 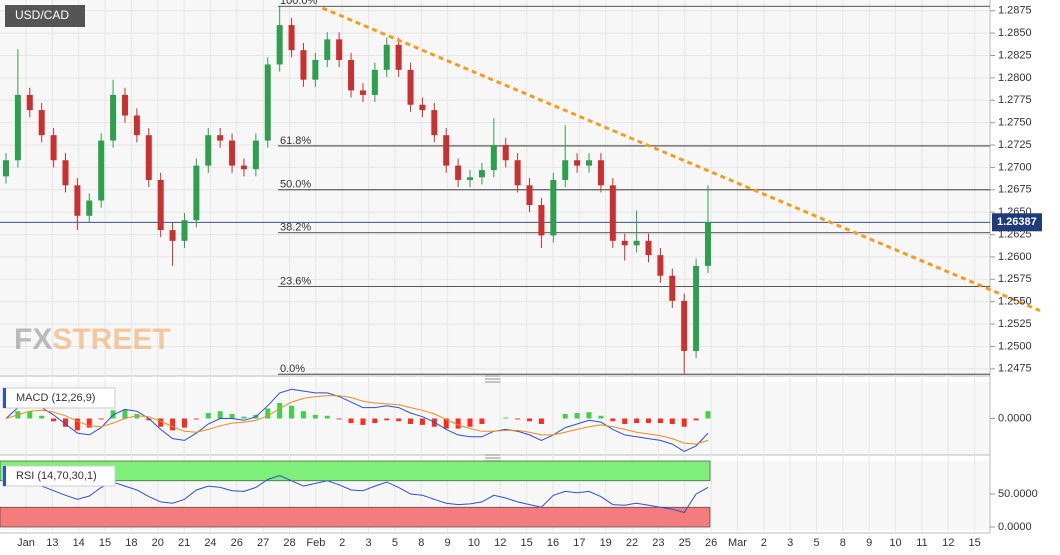 I want to click on logo: FXSTREET, so click(x=92, y=339).